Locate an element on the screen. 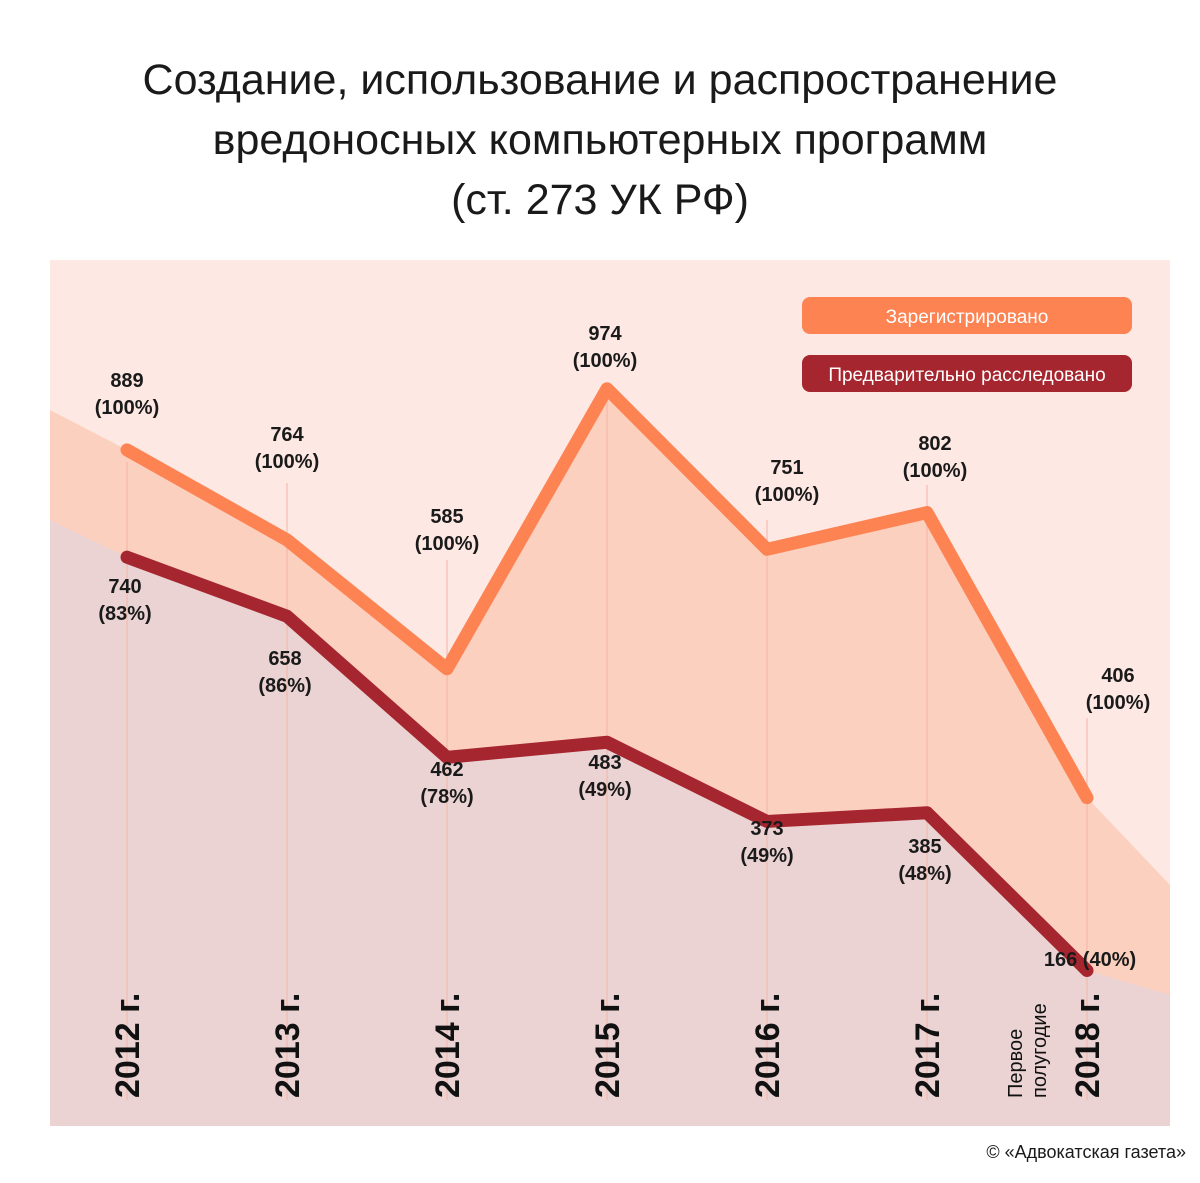  legend-investigated-label: Предварительно расследовано is located at coordinates (966, 375).